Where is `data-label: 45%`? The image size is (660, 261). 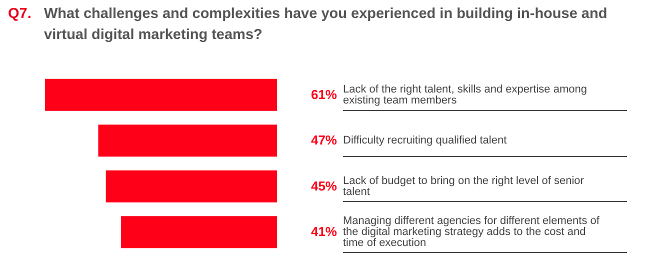 data-label: 45% is located at coordinates (324, 186).